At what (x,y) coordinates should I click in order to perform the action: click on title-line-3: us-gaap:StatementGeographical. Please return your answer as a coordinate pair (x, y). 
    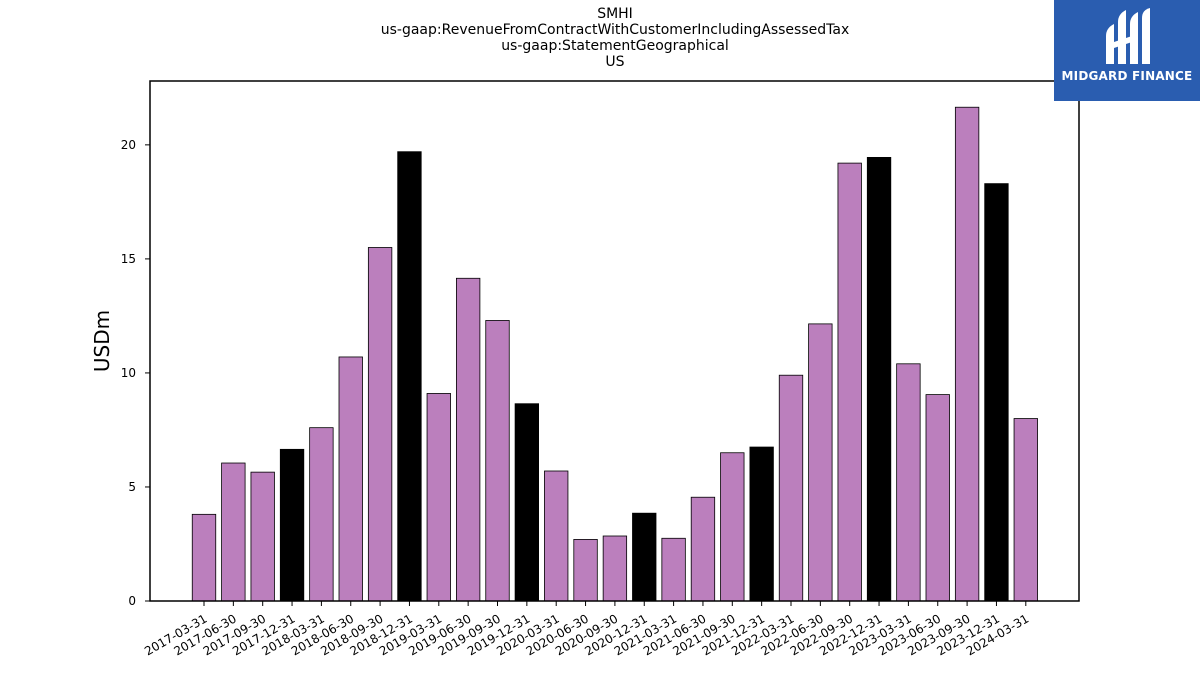
    Looking at the image, I should click on (615, 46).